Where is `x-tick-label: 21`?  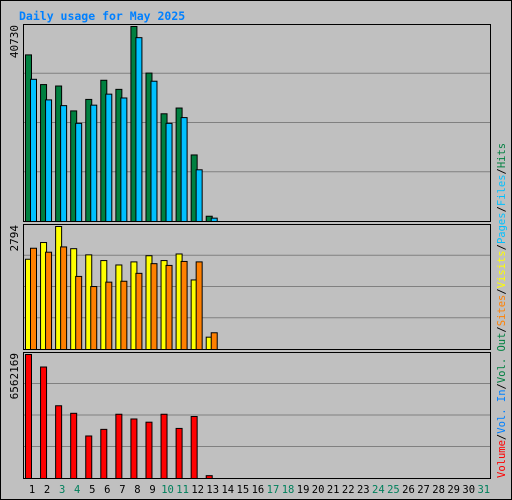
x-tick-label: 21 is located at coordinates (333, 490).